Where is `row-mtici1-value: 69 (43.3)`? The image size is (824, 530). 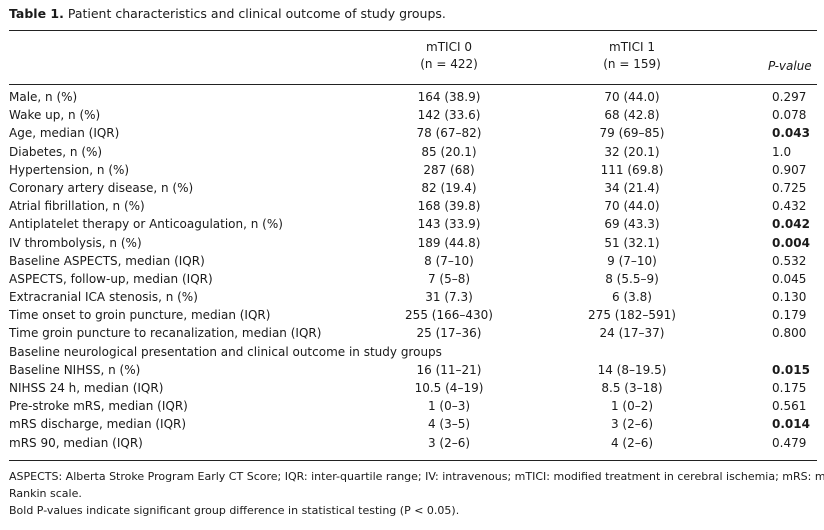 row-mtici1-value: 69 (43.3) is located at coordinates (632, 224).